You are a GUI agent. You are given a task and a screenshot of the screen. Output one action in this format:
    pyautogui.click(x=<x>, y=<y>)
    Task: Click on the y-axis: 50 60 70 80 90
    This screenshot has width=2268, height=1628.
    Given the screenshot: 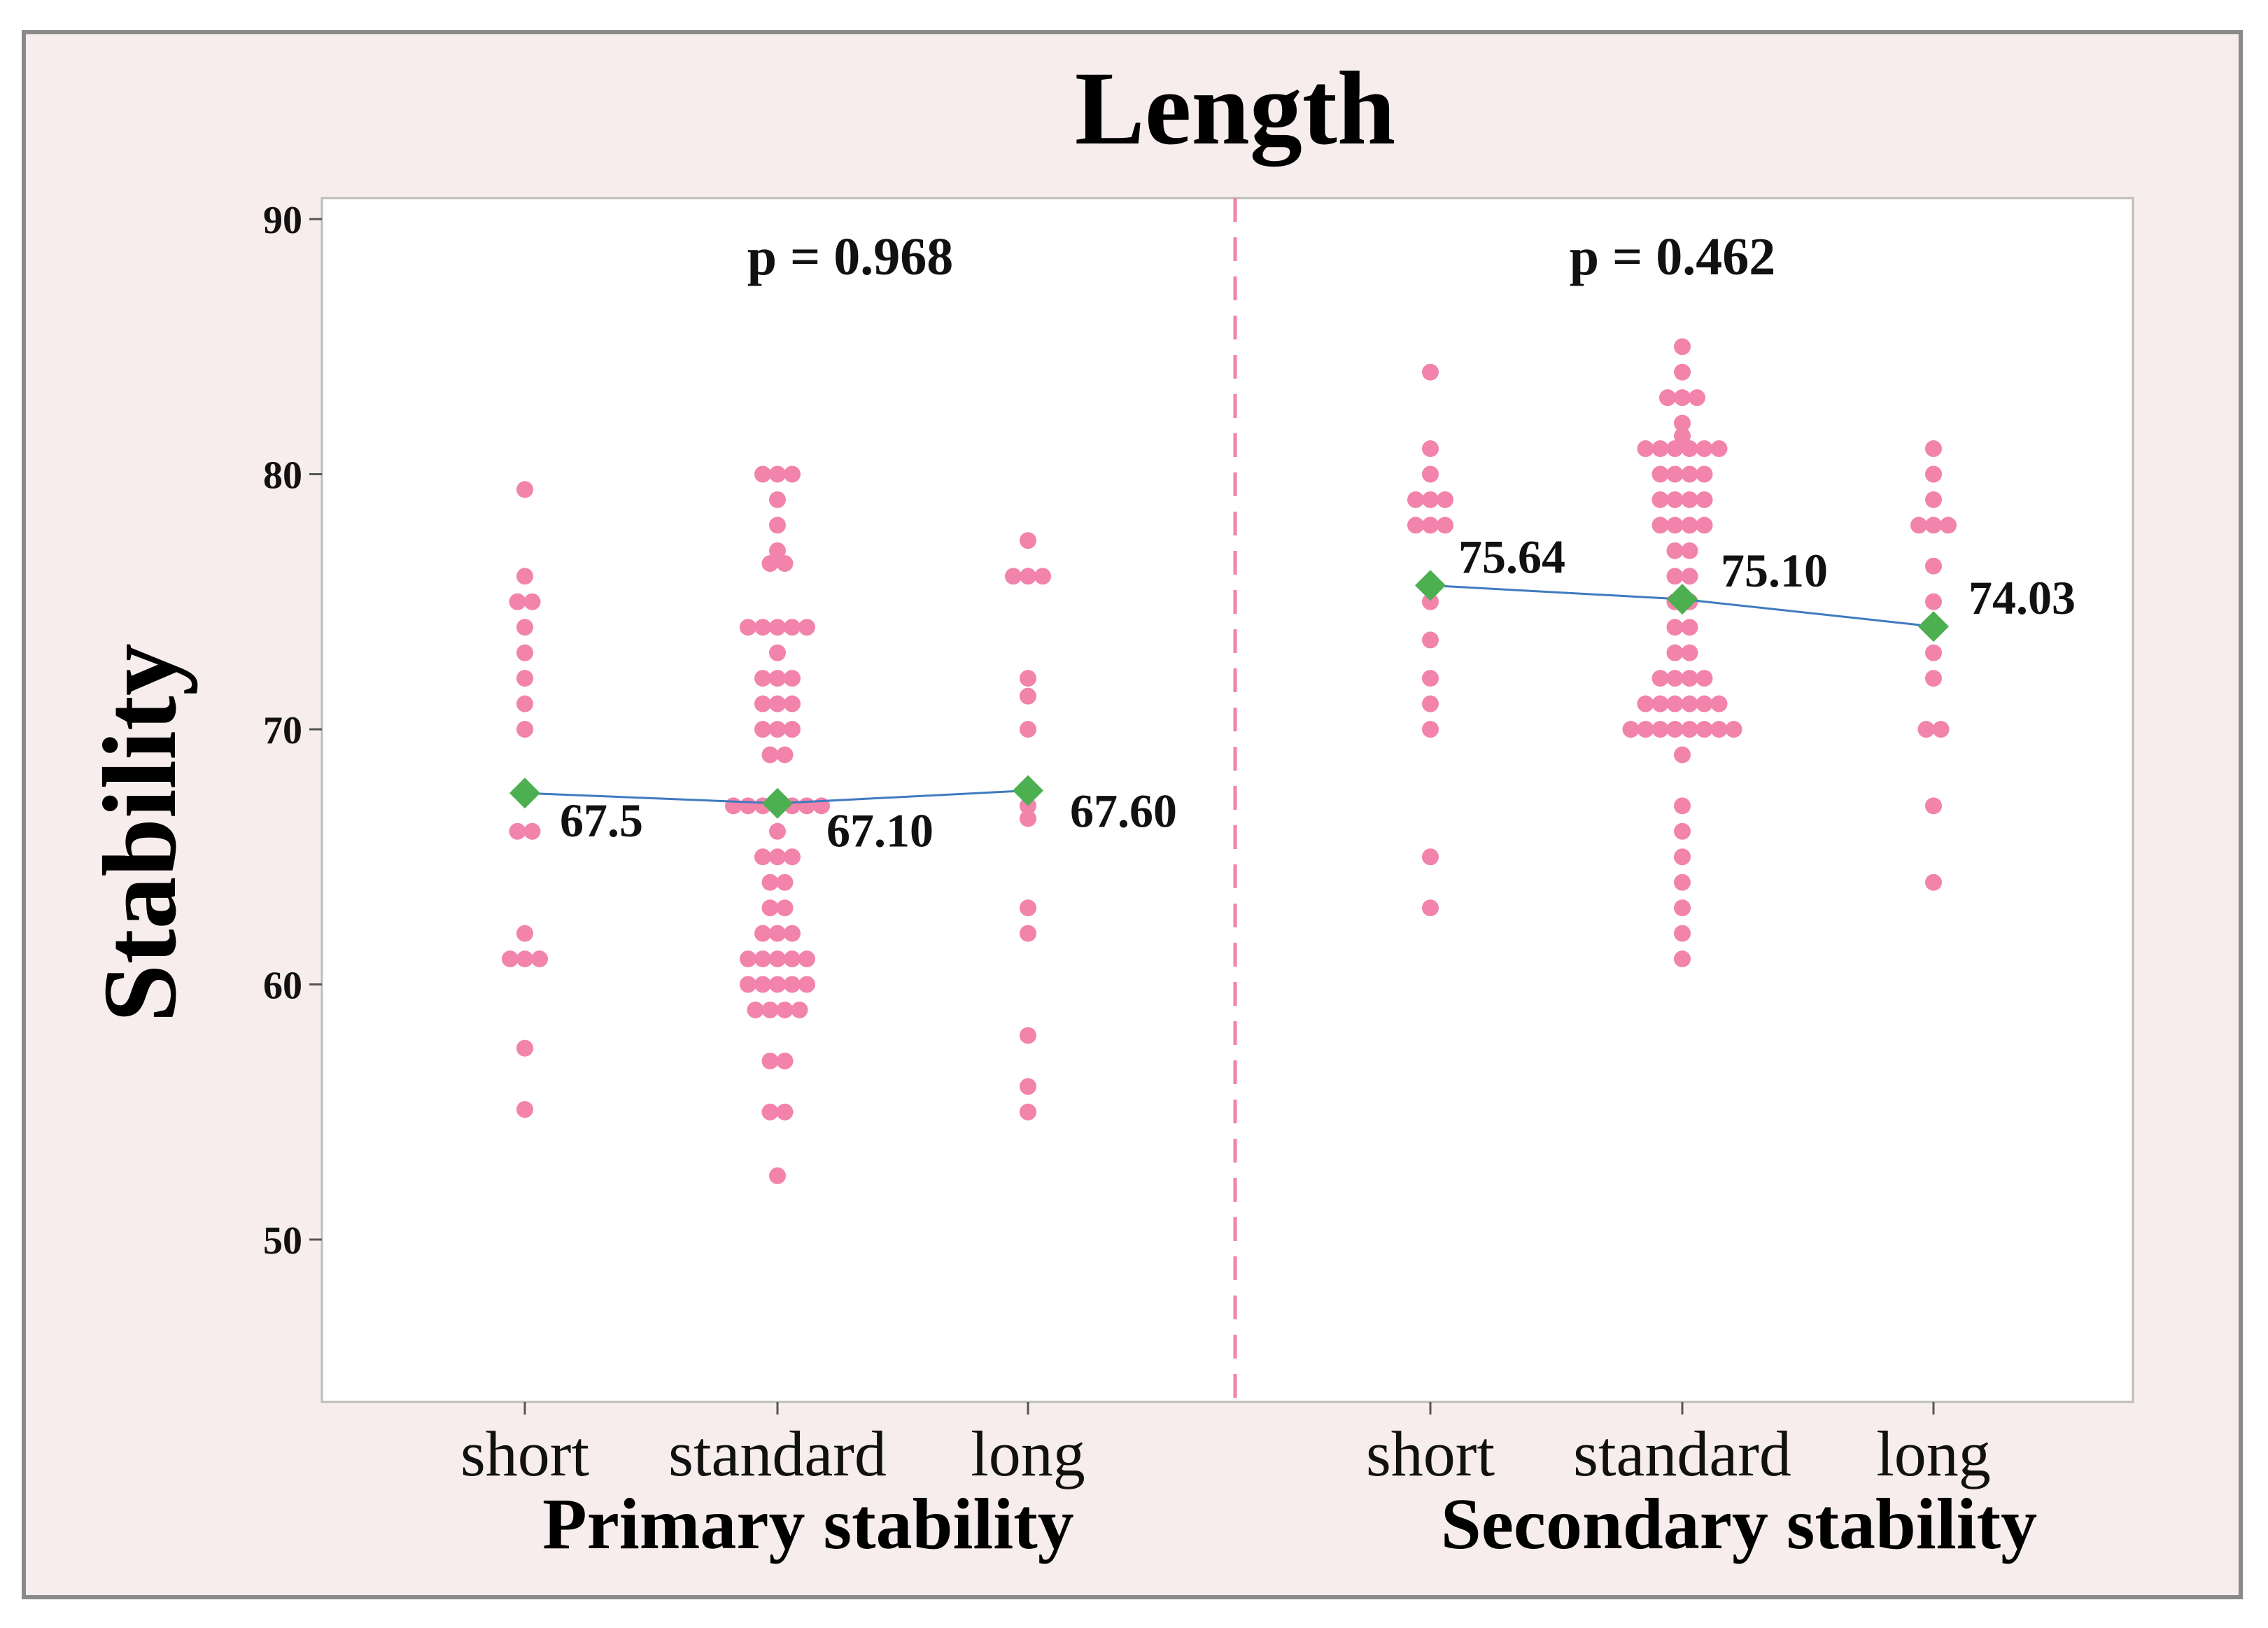 What is the action you would take?
    pyautogui.click(x=292, y=731)
    